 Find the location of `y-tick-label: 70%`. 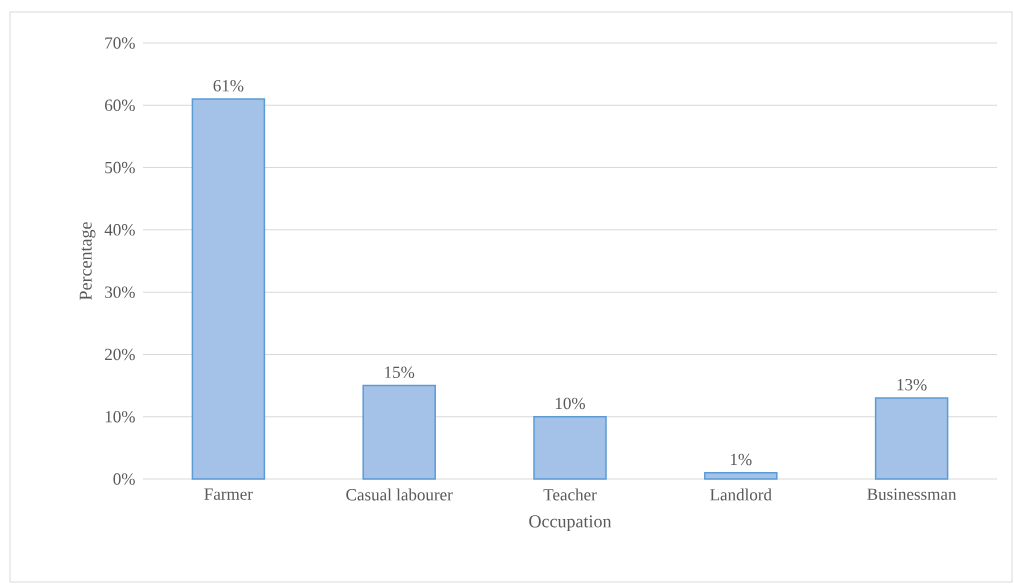

y-tick-label: 70% is located at coordinates (120, 43).